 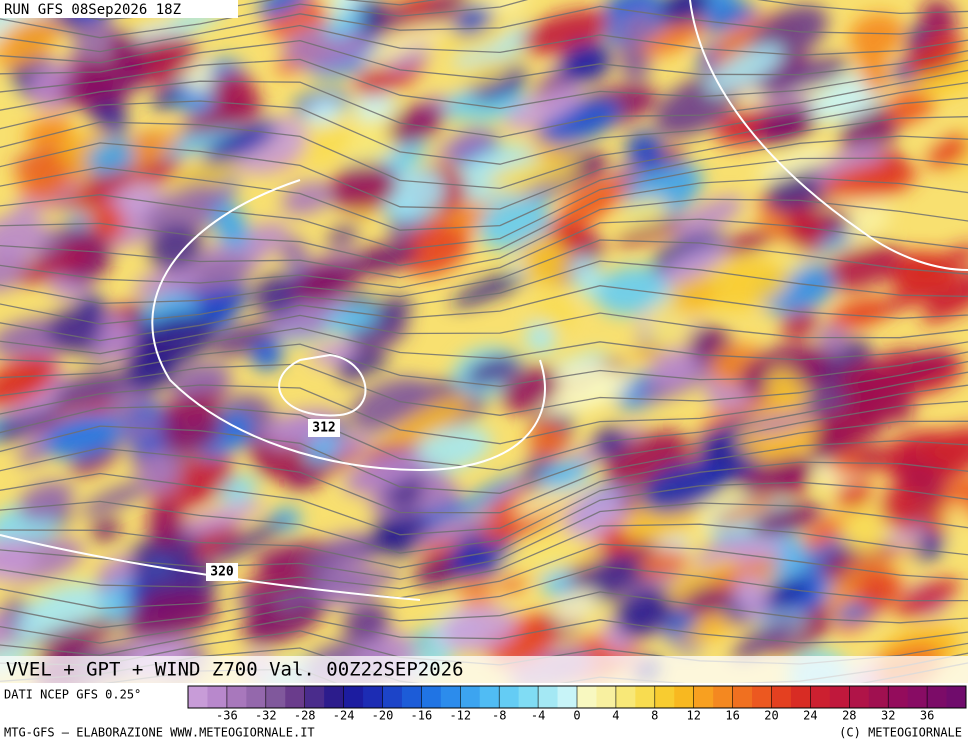 I want to click on colorbar-tick-label: 36, so click(x=927, y=716).